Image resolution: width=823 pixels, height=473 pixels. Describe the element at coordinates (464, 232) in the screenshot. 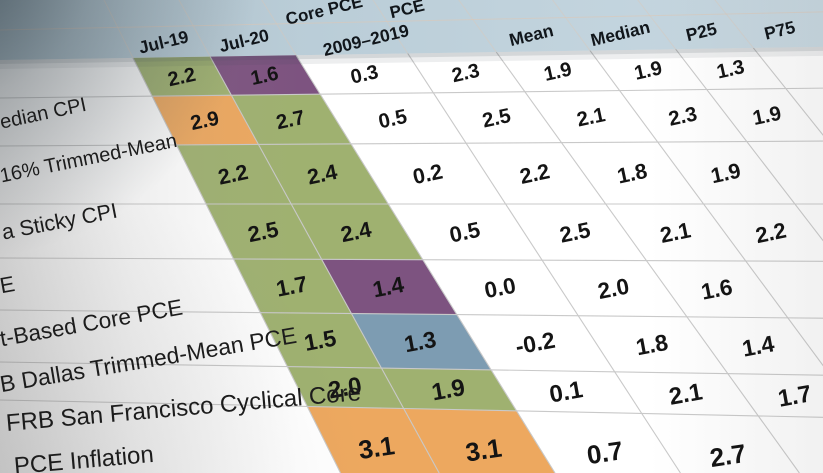

I see `cell-value: 0.5` at that location.